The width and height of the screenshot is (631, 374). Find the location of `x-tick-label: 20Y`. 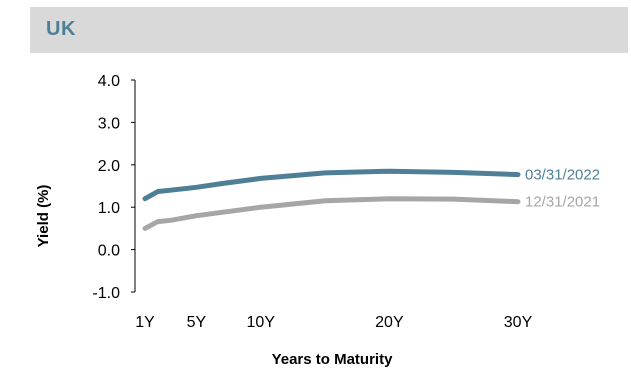

x-tick-label: 20Y is located at coordinates (389, 322).